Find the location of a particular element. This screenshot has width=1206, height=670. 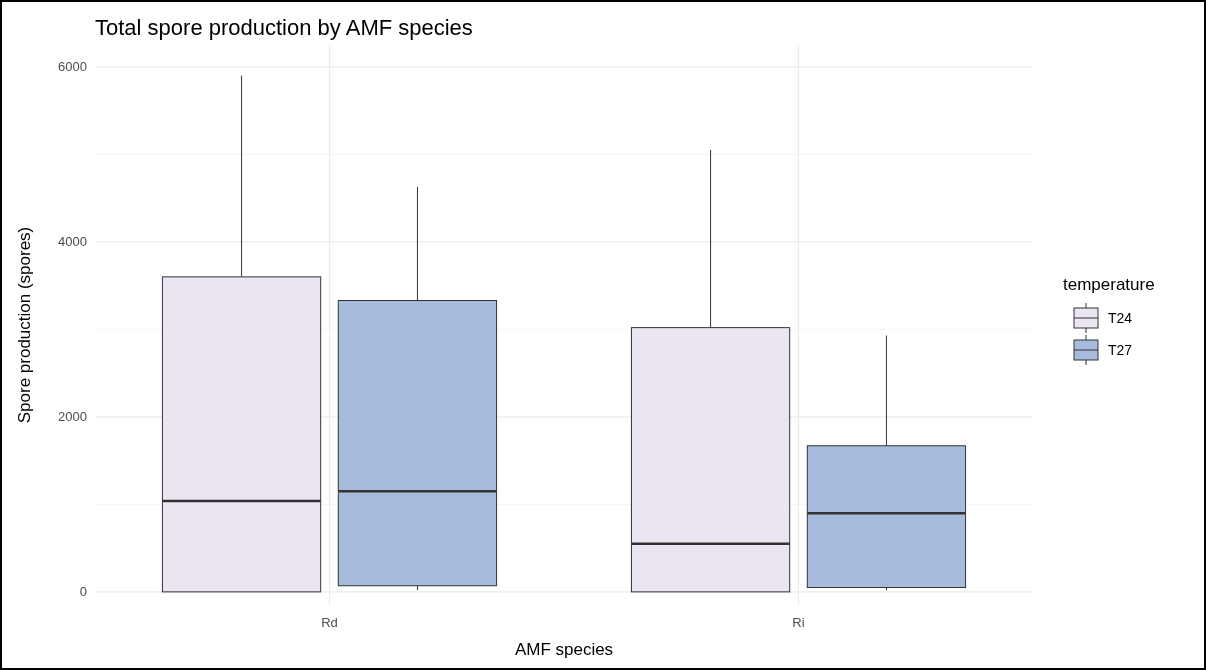

legend-label: T27 is located at coordinates (1120, 349).